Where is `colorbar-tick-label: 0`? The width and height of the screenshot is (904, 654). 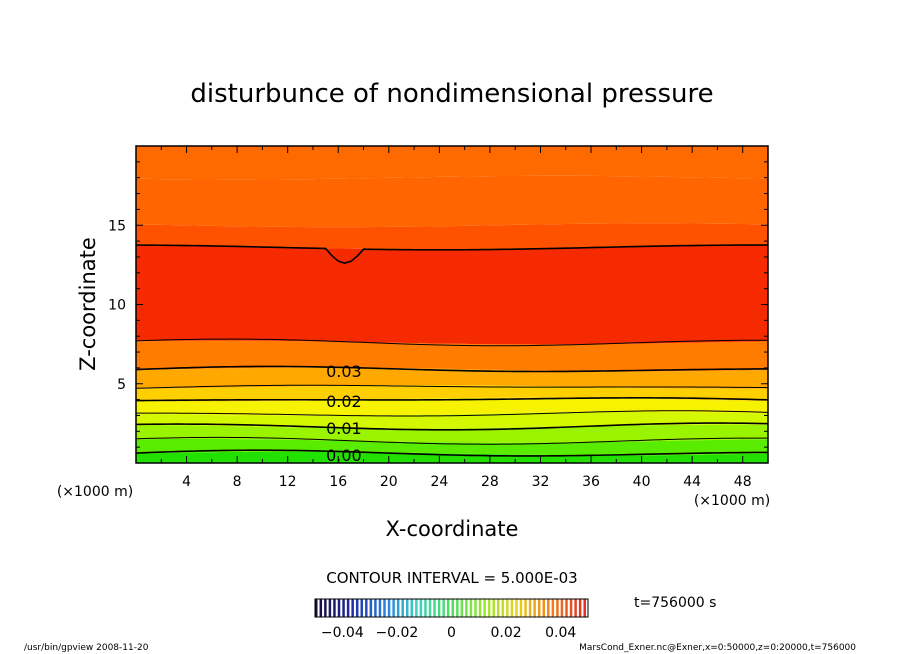
colorbar-tick-label: 0 is located at coordinates (451, 633).